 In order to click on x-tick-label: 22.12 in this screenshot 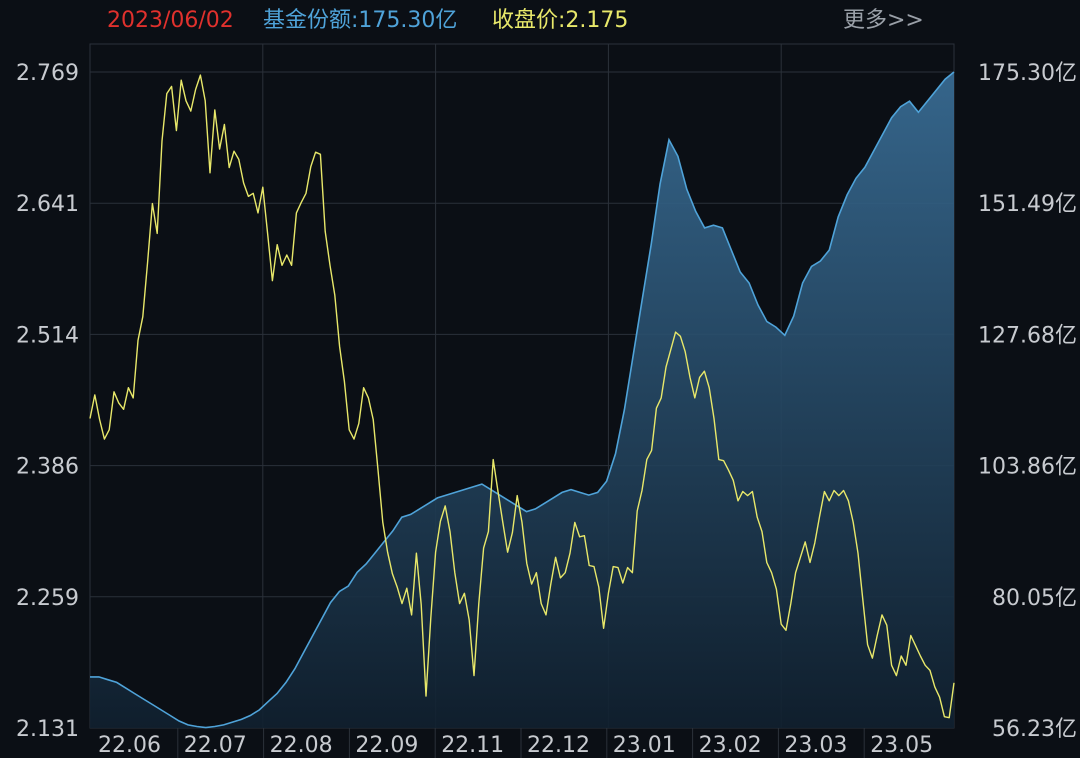, I will do `click(558, 745)`.